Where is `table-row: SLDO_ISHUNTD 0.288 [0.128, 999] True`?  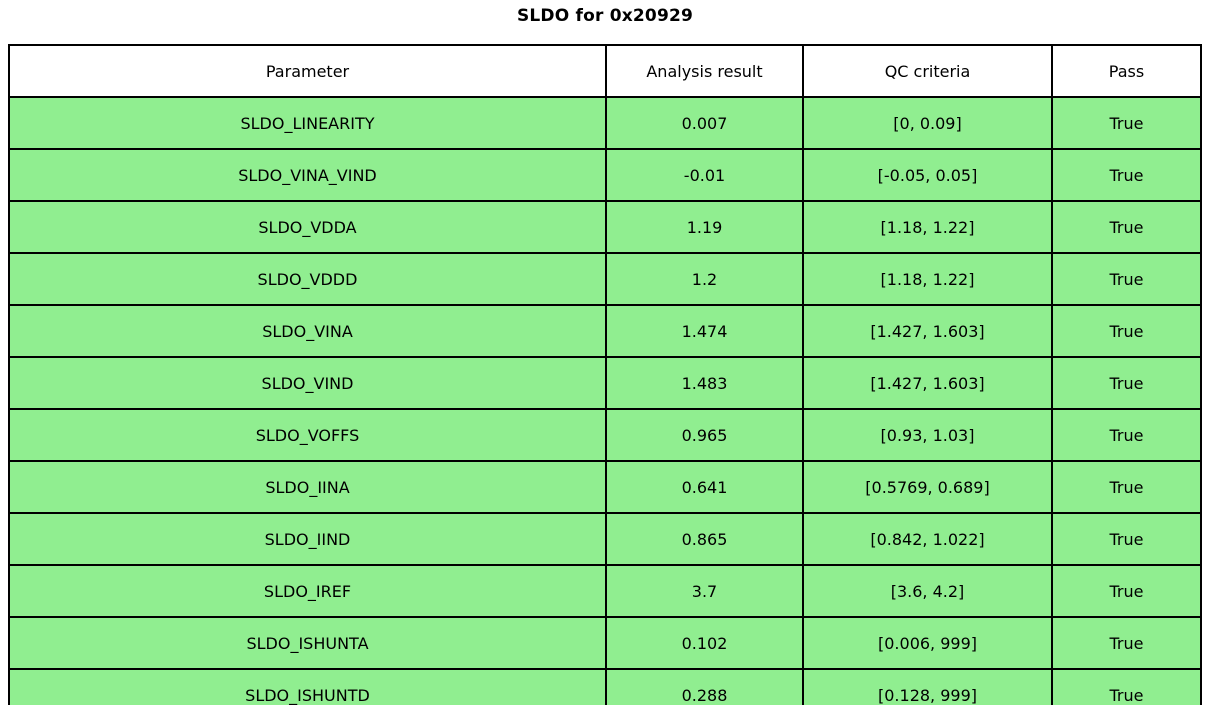 table-row: SLDO_ISHUNTD 0.288 [0.128, 999] True is located at coordinates (605, 686).